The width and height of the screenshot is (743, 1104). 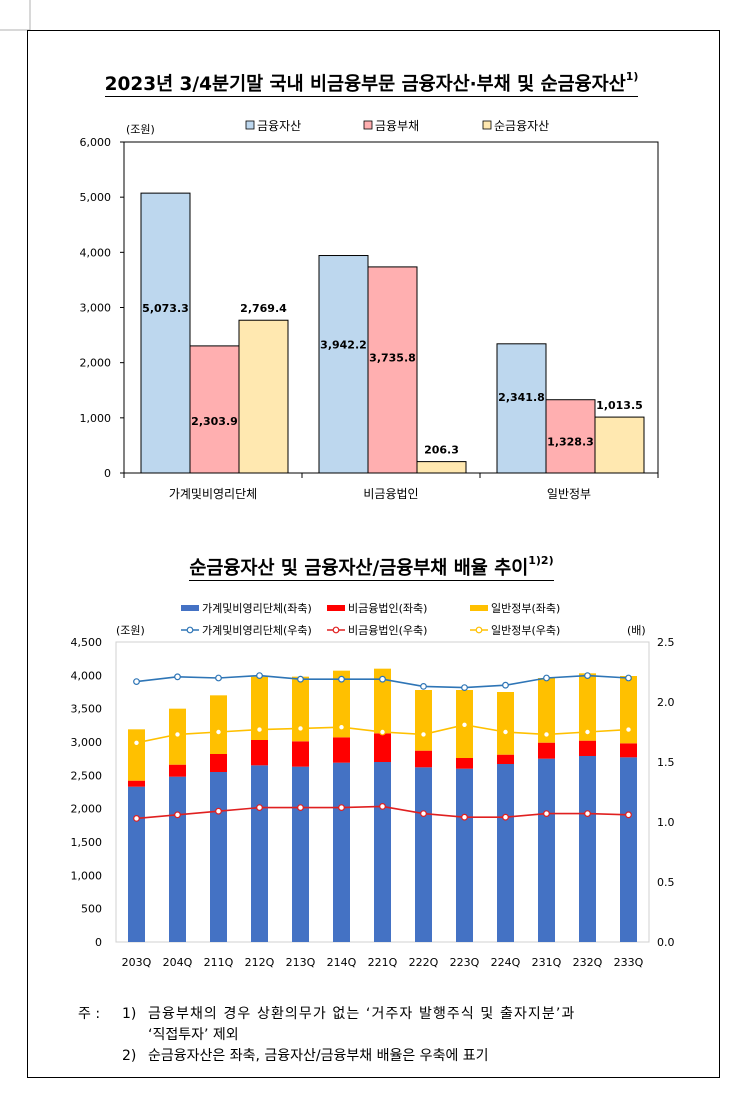 I want to click on chart2-x-tick-label: 203Q, so click(x=137, y=962).